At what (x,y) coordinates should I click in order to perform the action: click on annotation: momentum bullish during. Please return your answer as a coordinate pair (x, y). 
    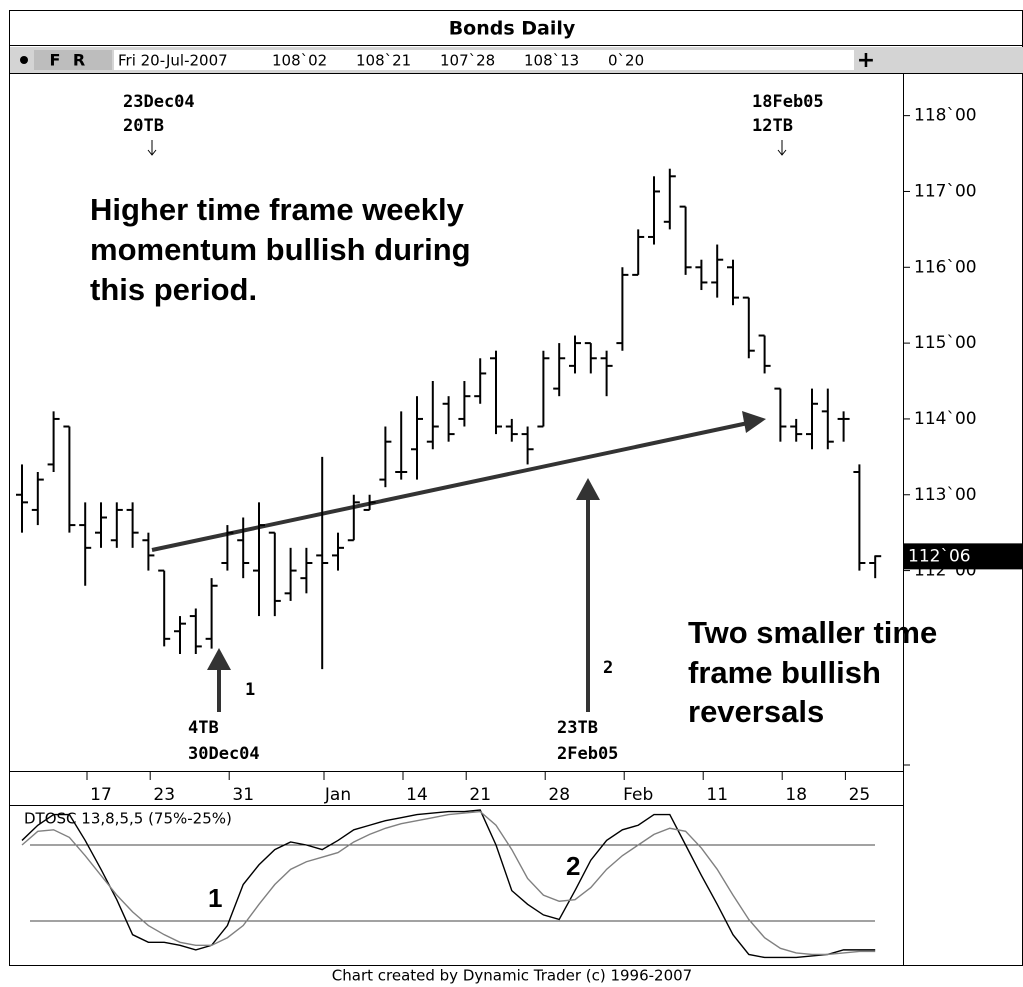
    Looking at the image, I should click on (280, 249).